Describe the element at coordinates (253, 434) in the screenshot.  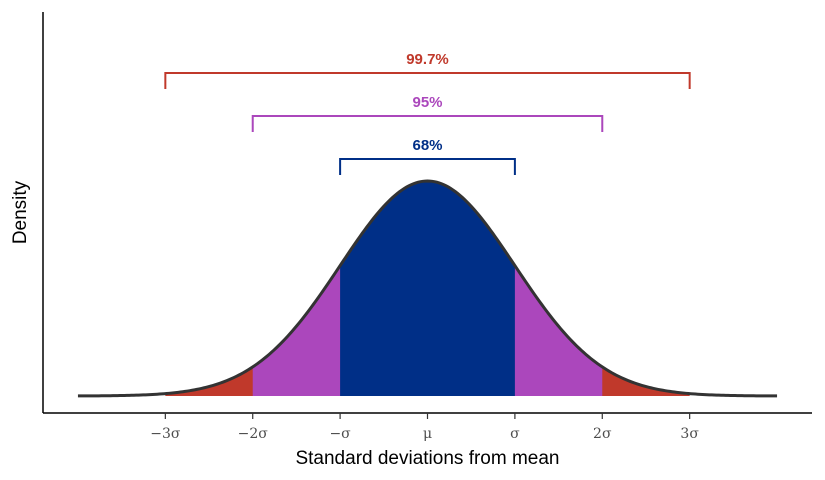
I see `x-tick-label-2: −2σ` at that location.